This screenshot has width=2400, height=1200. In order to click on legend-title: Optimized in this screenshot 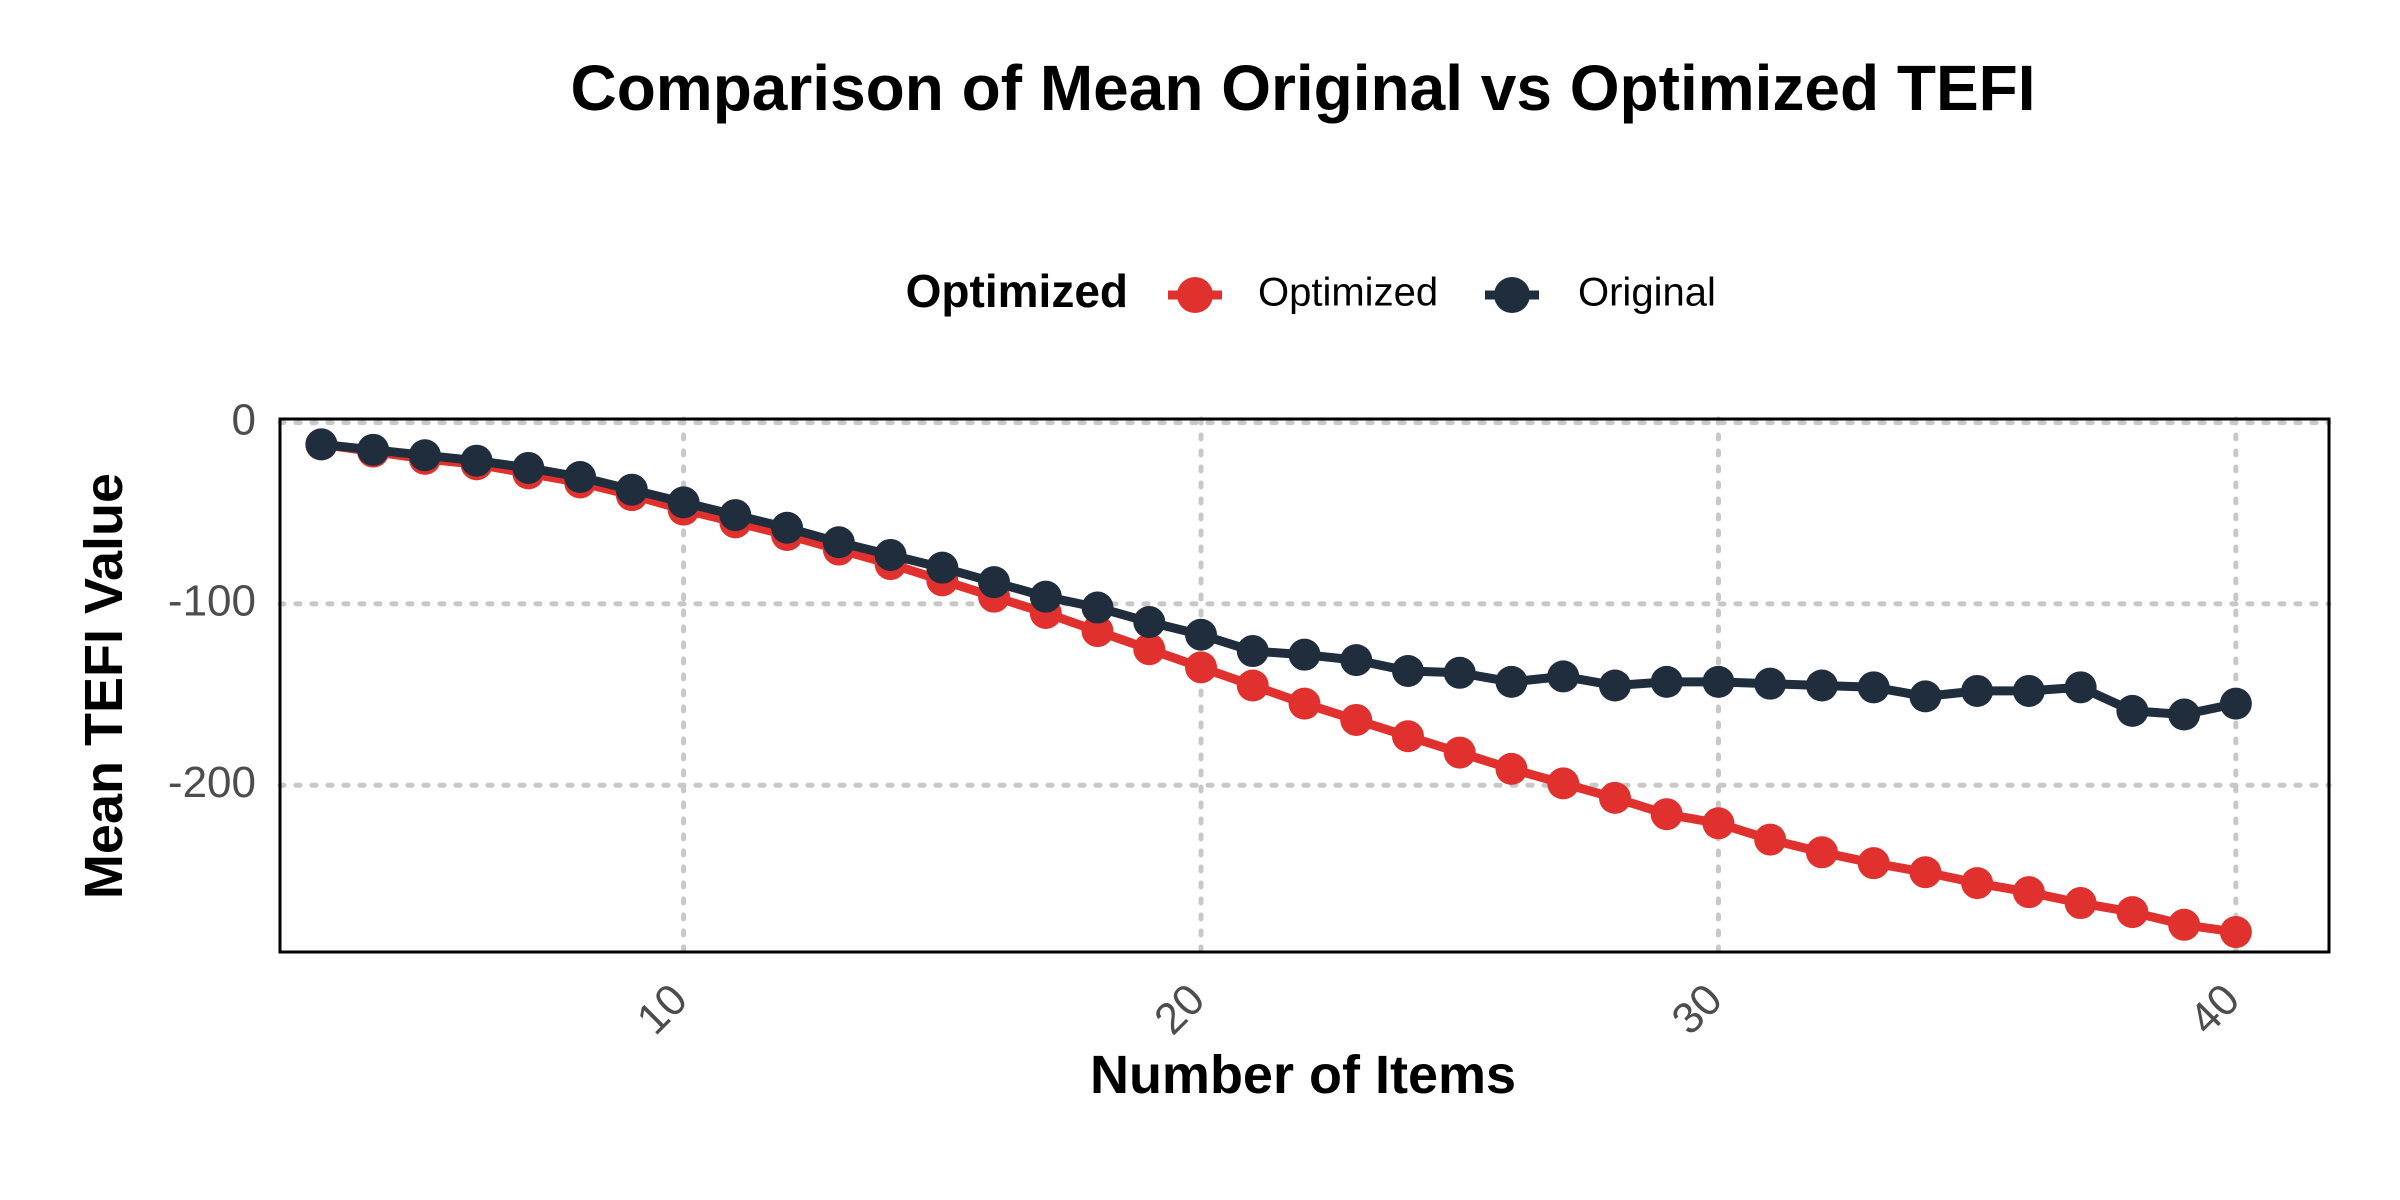, I will do `click(1017, 291)`.